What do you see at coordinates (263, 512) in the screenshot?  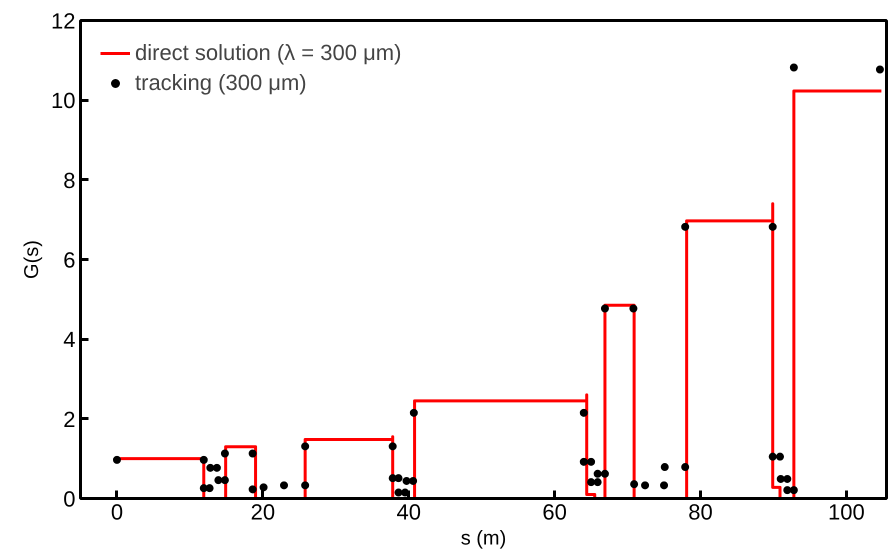 I see `x-tick-label: 20` at bounding box center [263, 512].